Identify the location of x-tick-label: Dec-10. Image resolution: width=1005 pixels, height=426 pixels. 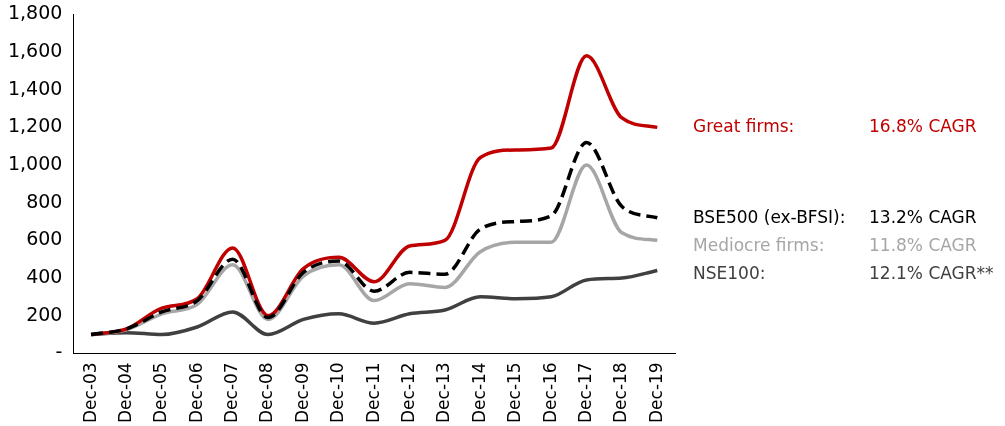
(337, 393).